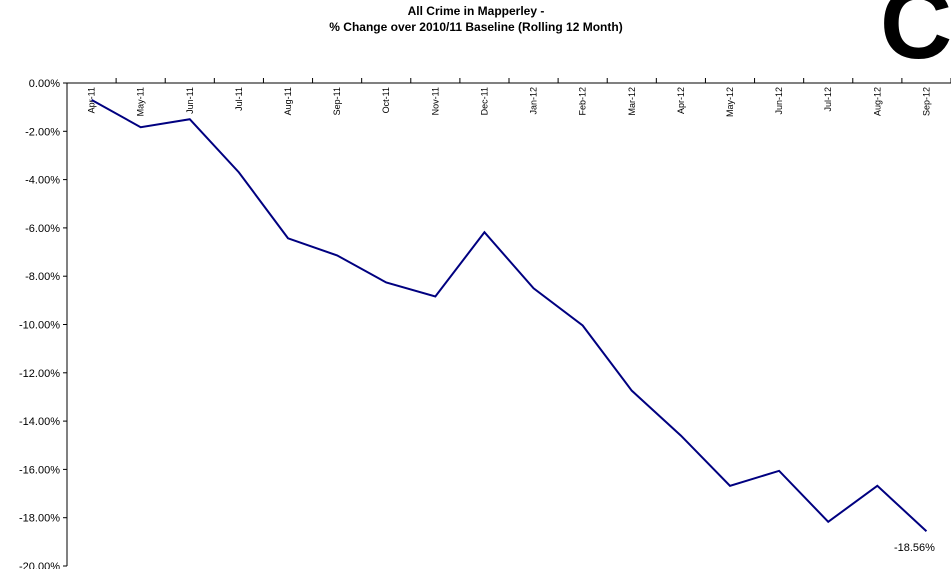 This screenshot has width=951, height=569. What do you see at coordinates (583, 101) in the screenshot?
I see `x-tick-label: Feb-12` at bounding box center [583, 101].